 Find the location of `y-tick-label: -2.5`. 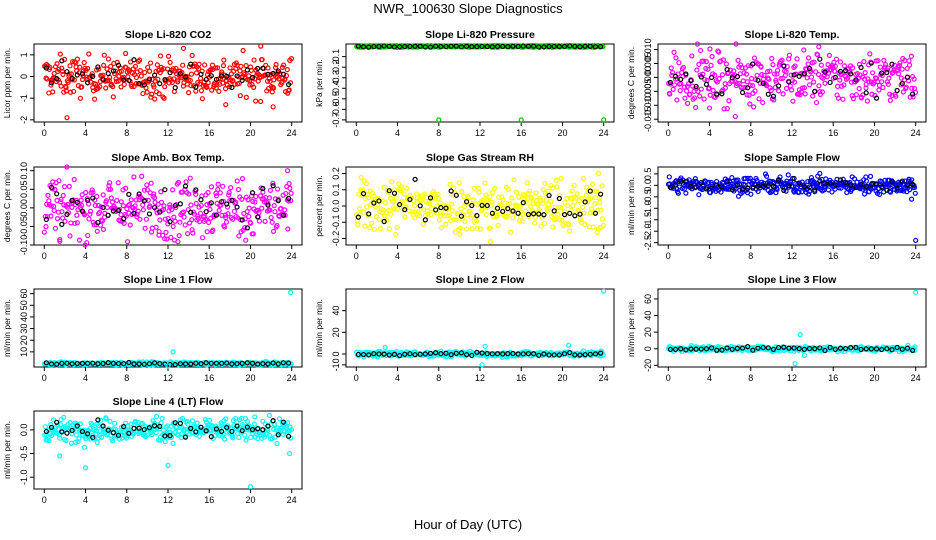

y-tick-label: -2.5 is located at coordinates (648, 243).